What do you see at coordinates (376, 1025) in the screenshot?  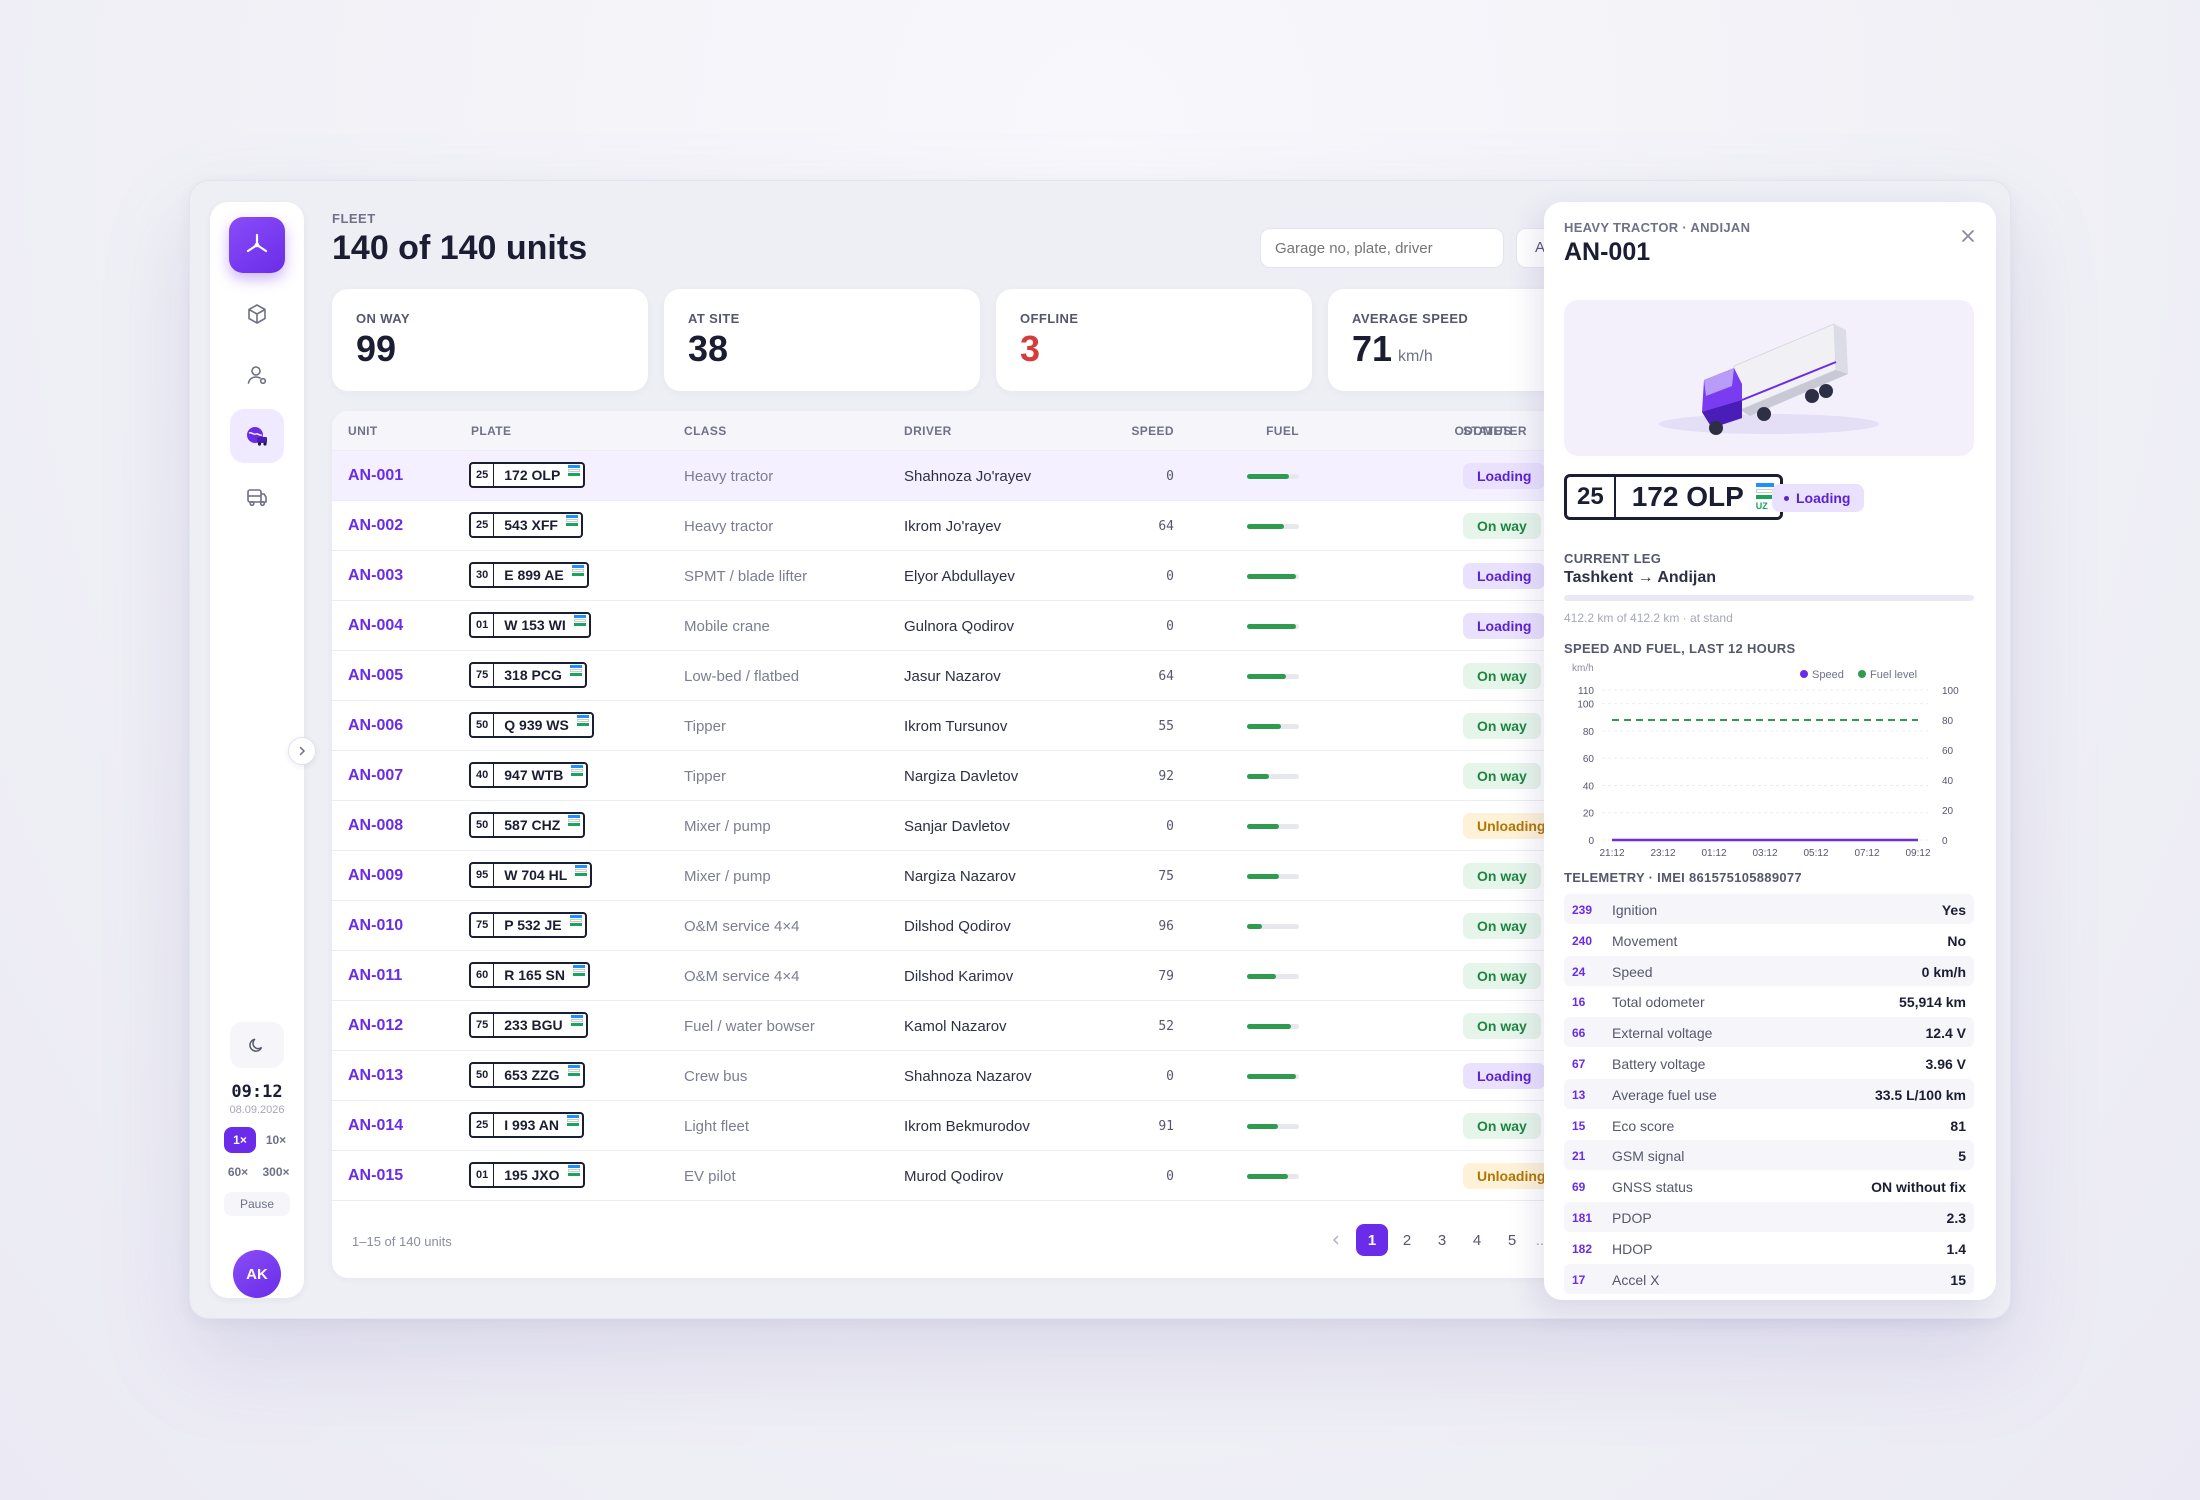 I see `unit-id: AN-012` at bounding box center [376, 1025].